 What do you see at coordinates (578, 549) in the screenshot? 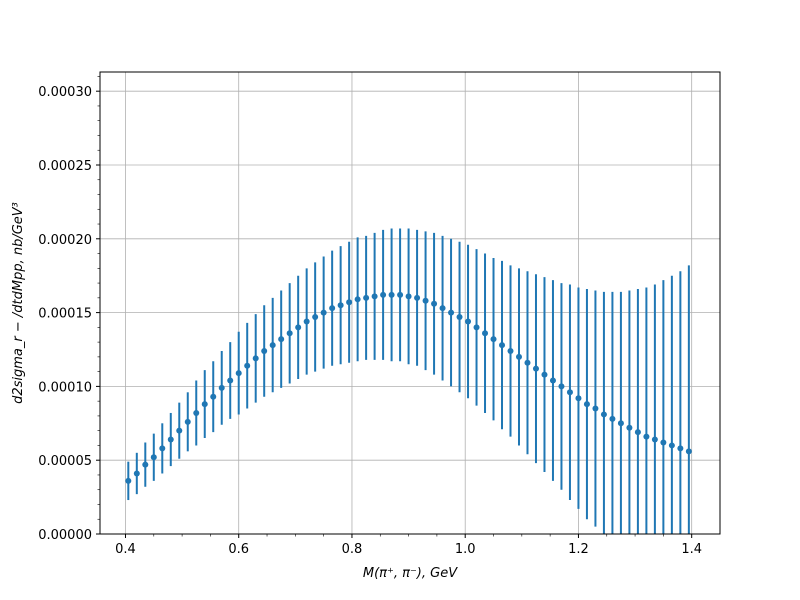
I see `x-tick-label: 1.2` at bounding box center [578, 549].